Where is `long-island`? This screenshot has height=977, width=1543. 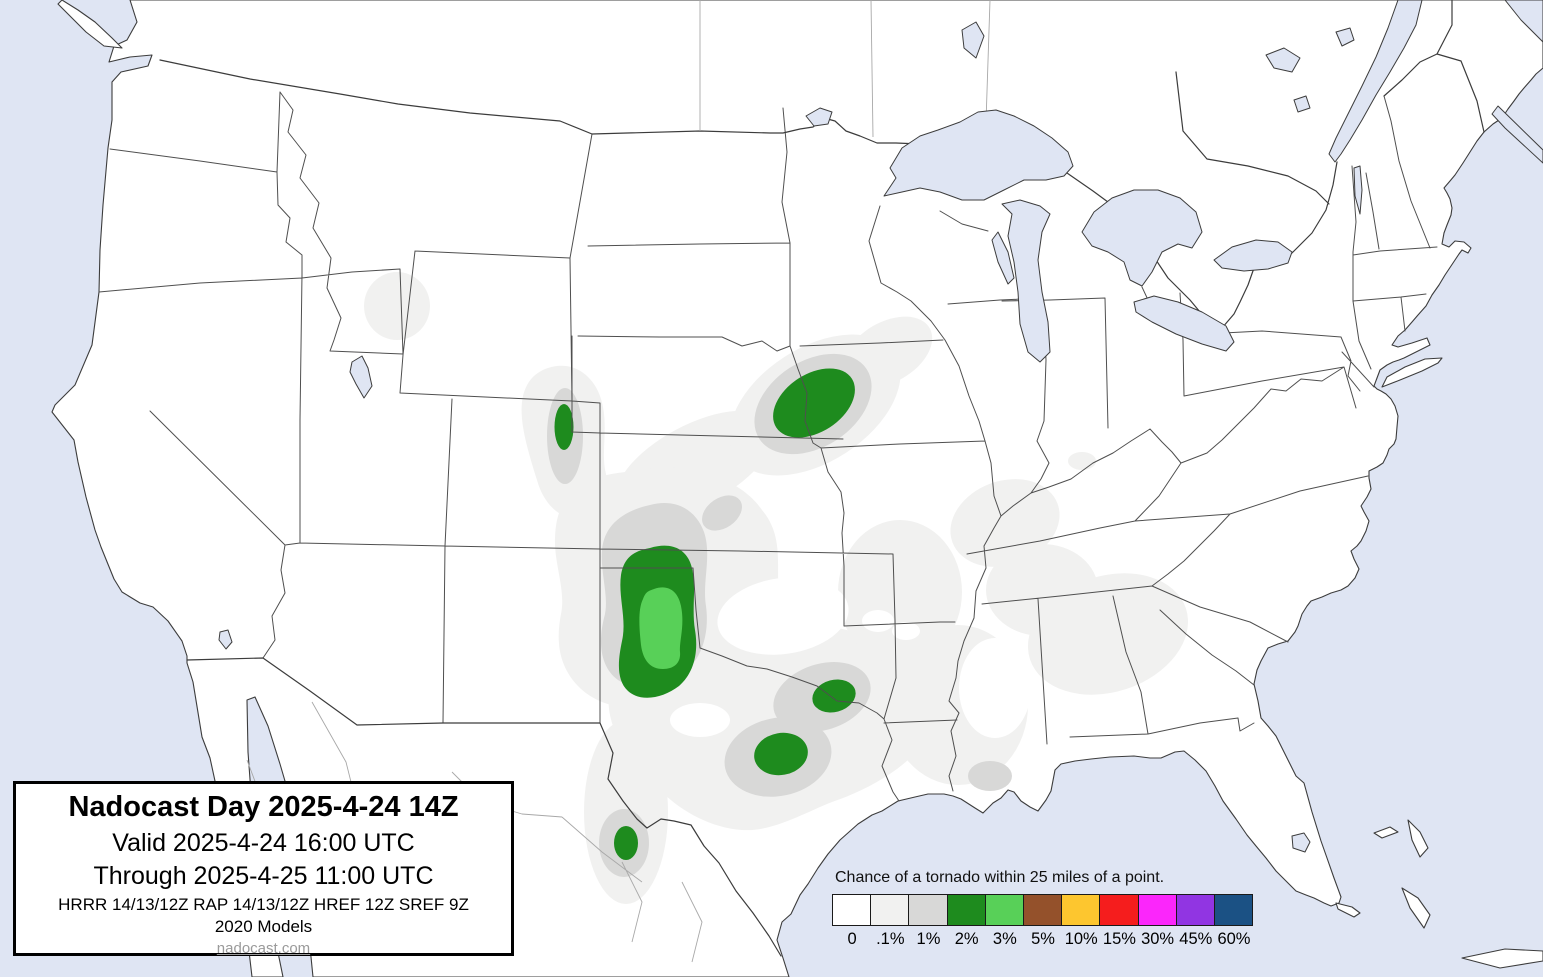
long-island is located at coordinates (1412, 372).